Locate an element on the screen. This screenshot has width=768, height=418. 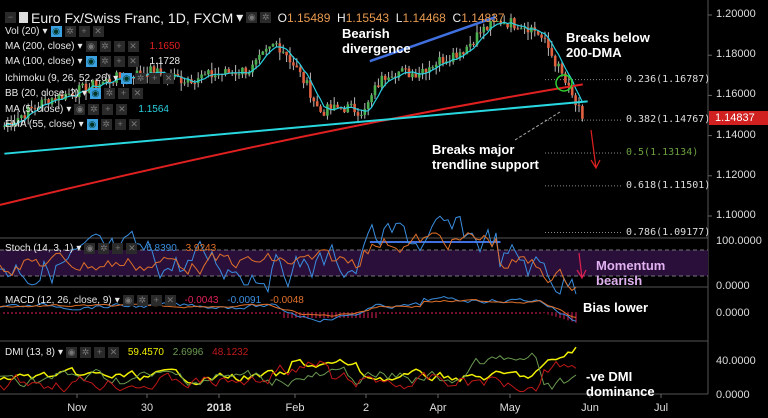
last-price-label: 1.14837 is located at coordinates (738, 117).